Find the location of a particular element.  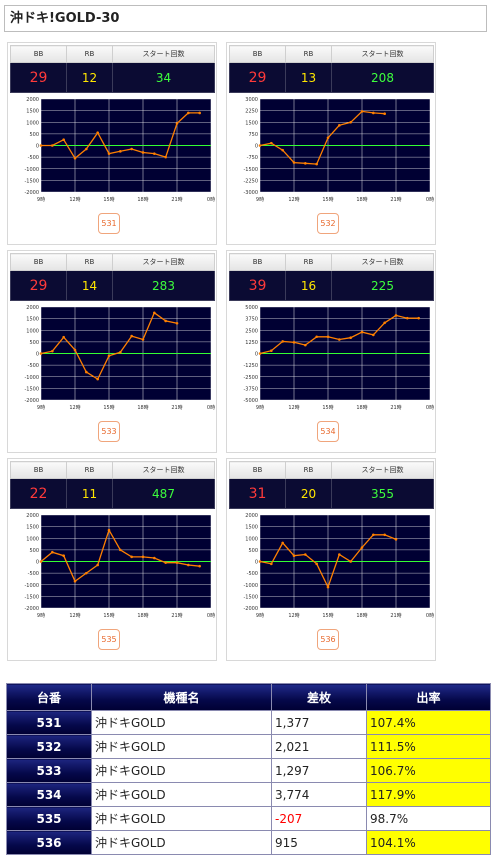

start-count: 34 is located at coordinates (163, 77).